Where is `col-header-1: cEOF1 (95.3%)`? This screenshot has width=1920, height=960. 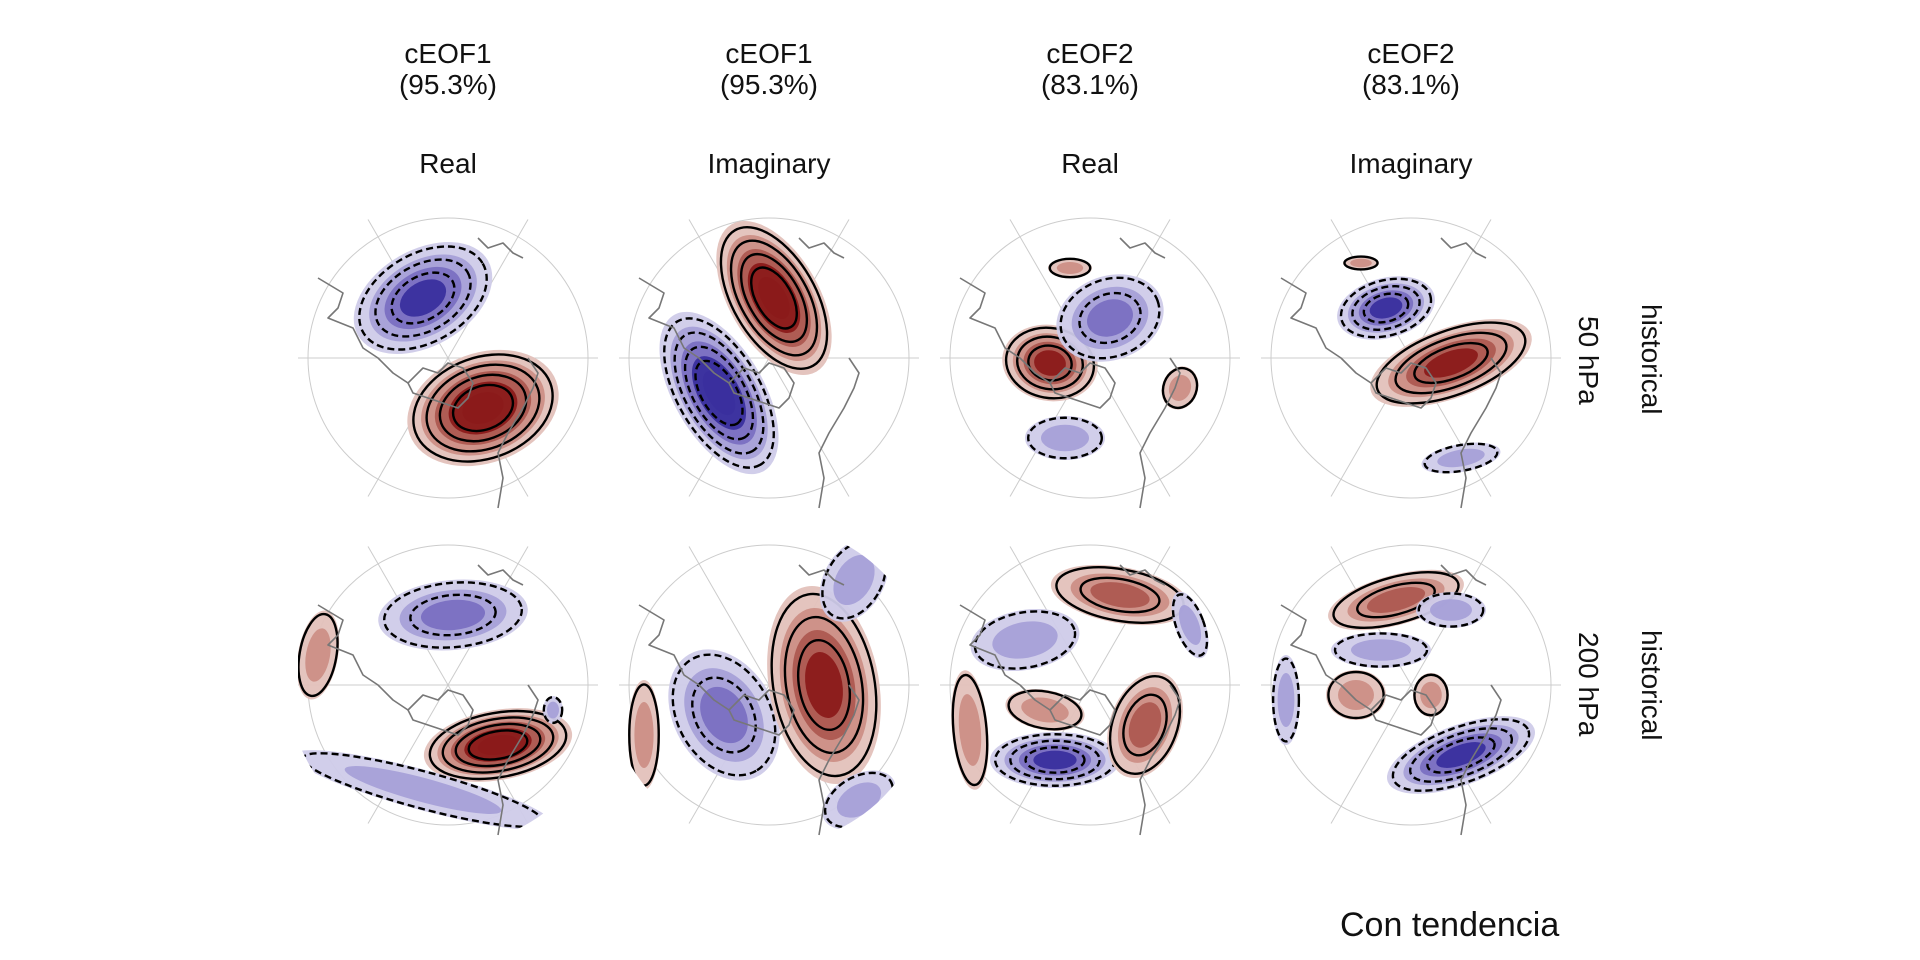
col-header-1: cEOF1 (95.3%) is located at coordinates (448, 69).